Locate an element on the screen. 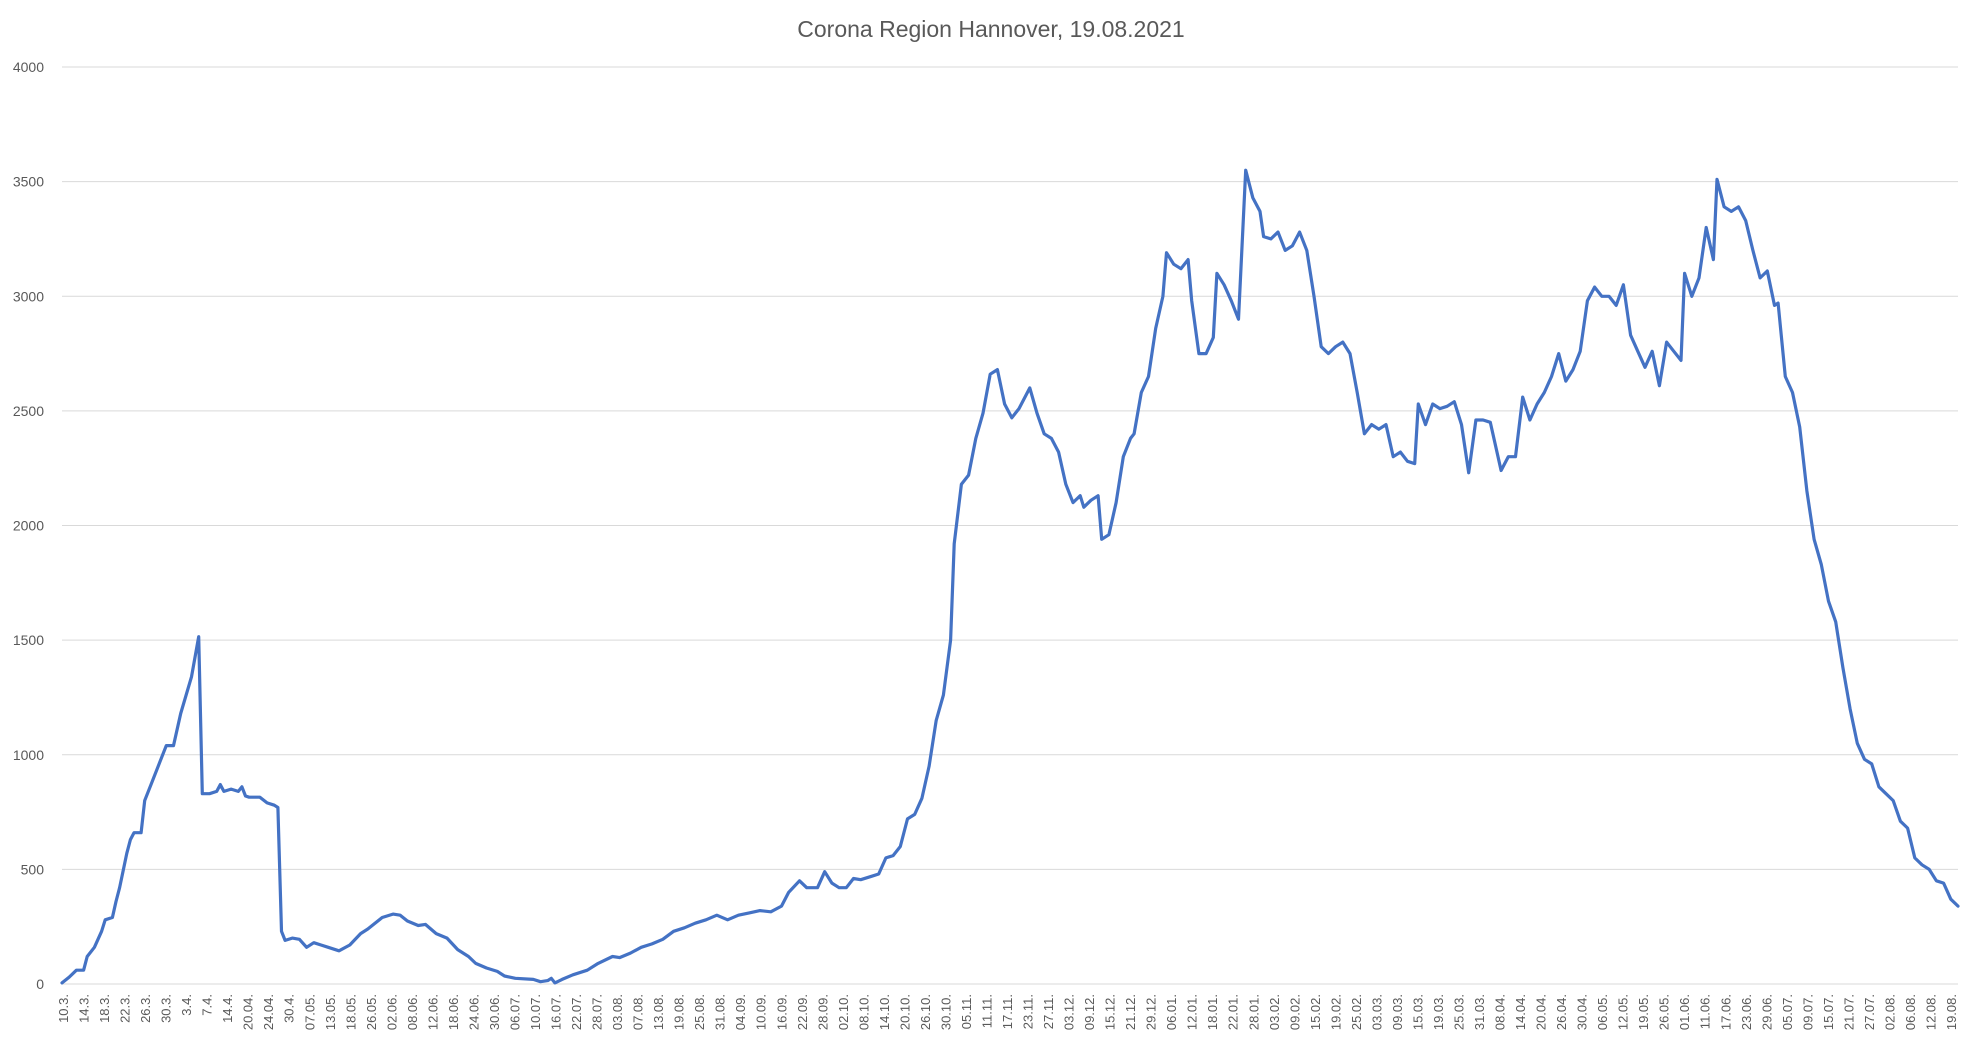 This screenshot has width=1980, height=1049. x-tick-label: 14.3. is located at coordinates (84, 1008).